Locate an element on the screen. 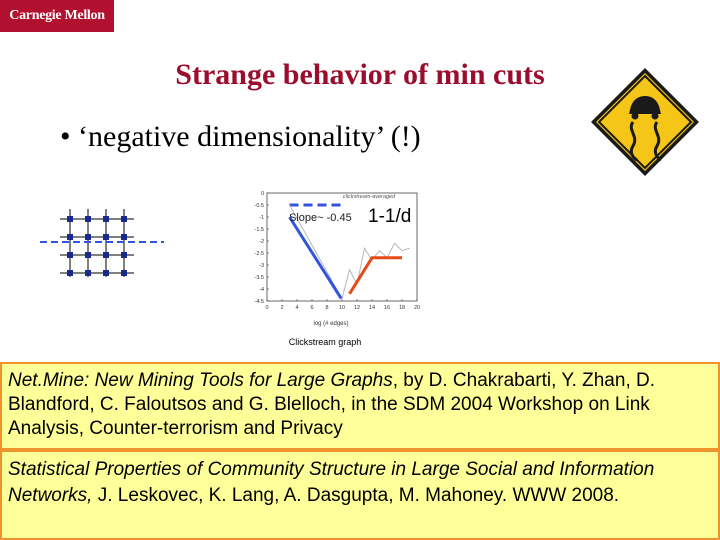 This screenshot has height=540, width=720. series-line-fit-blue is located at coordinates (315, 258).